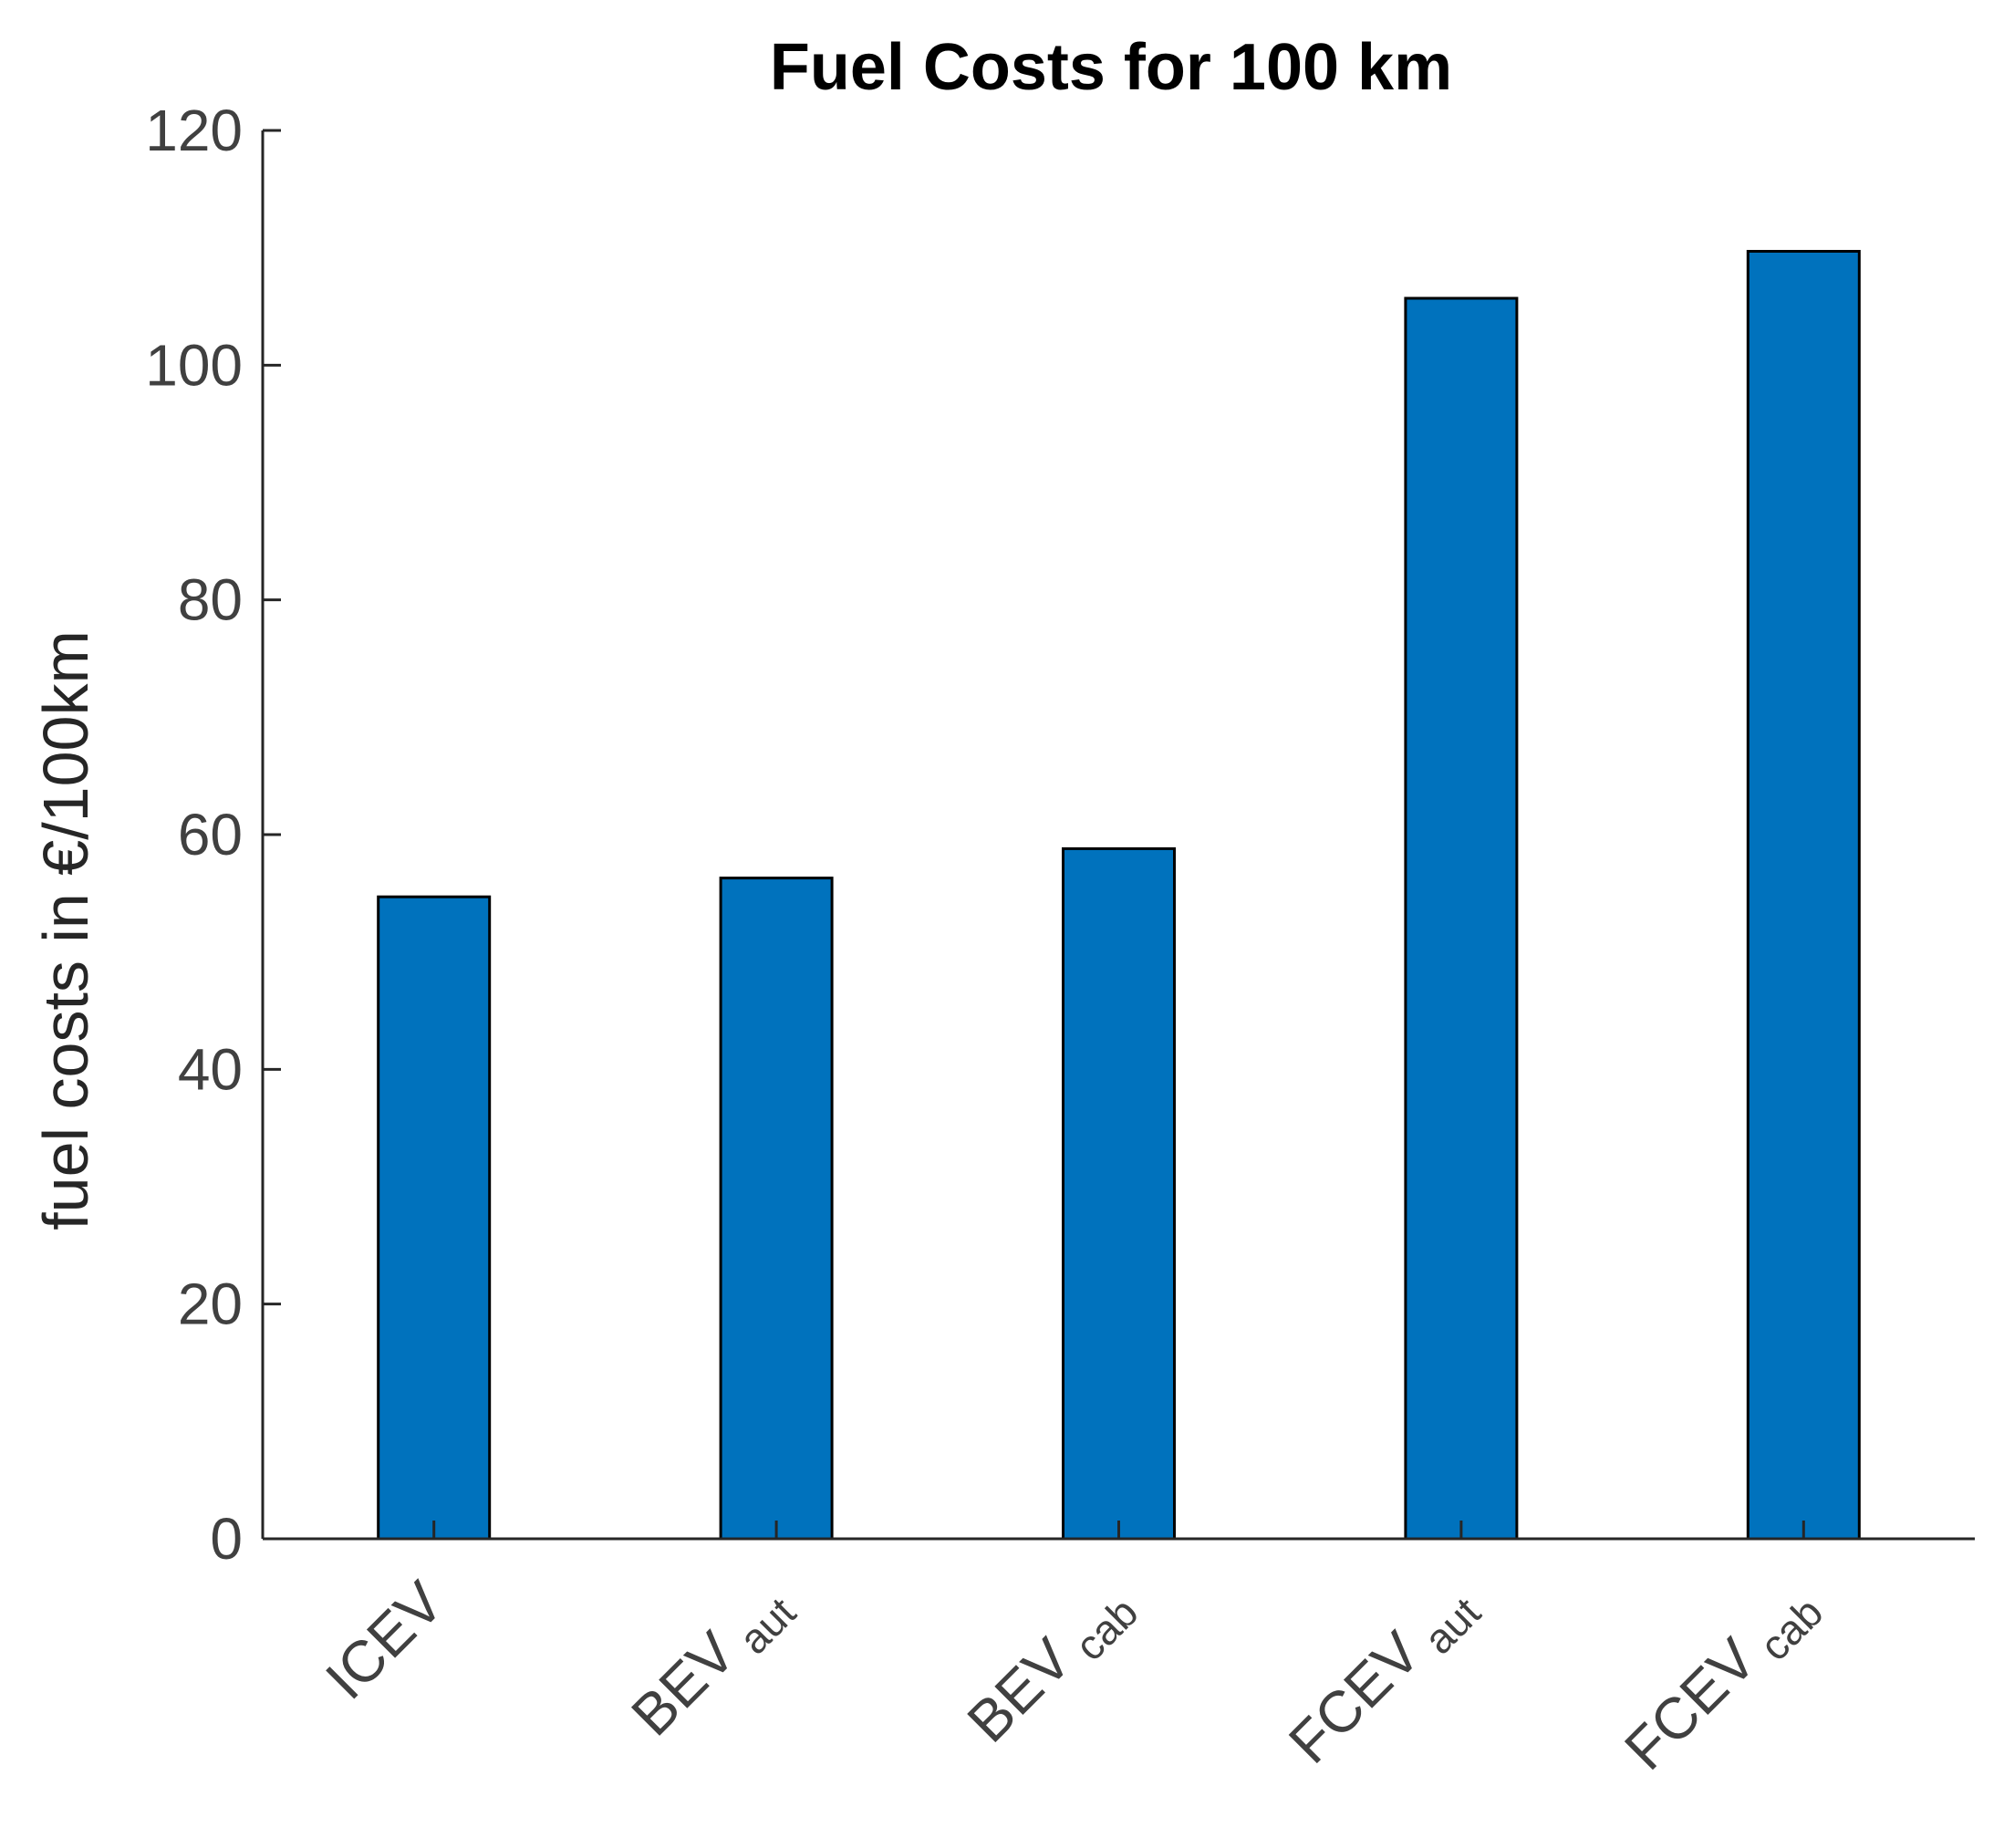 Image resolution: width=2004 pixels, height=1848 pixels. I want to click on y-tick-label-20: 20, so click(210, 1304).